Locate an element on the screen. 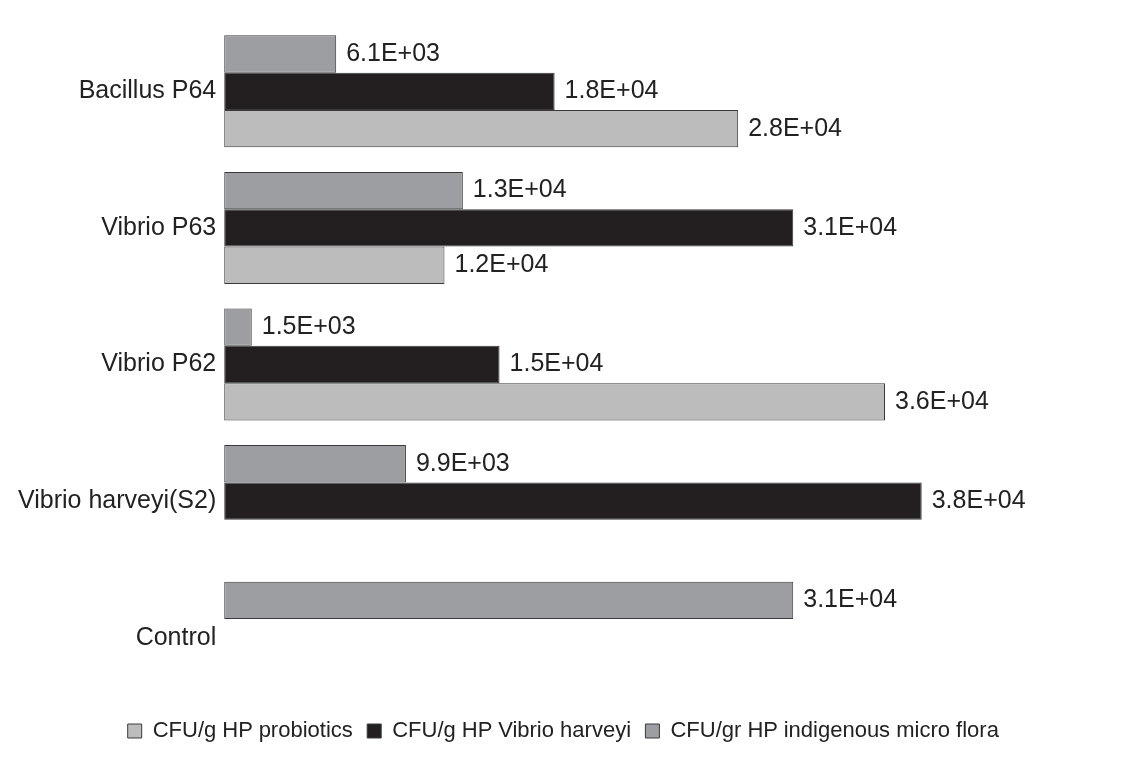 Image resolution: width=1127 pixels, height=757 pixels. y-tick-label: Control is located at coordinates (176, 635).